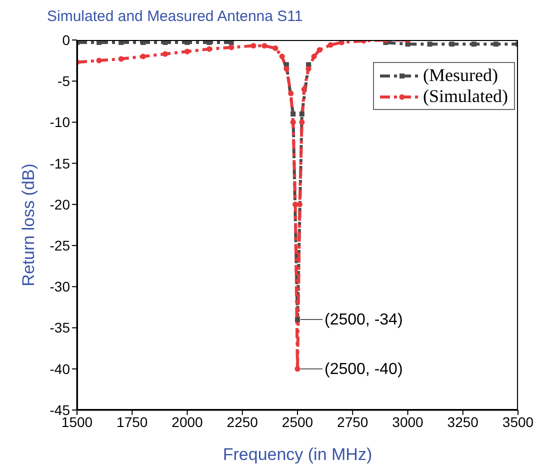  Describe the element at coordinates (60, 246) in the screenshot. I see `y-tick-label: -25` at that location.